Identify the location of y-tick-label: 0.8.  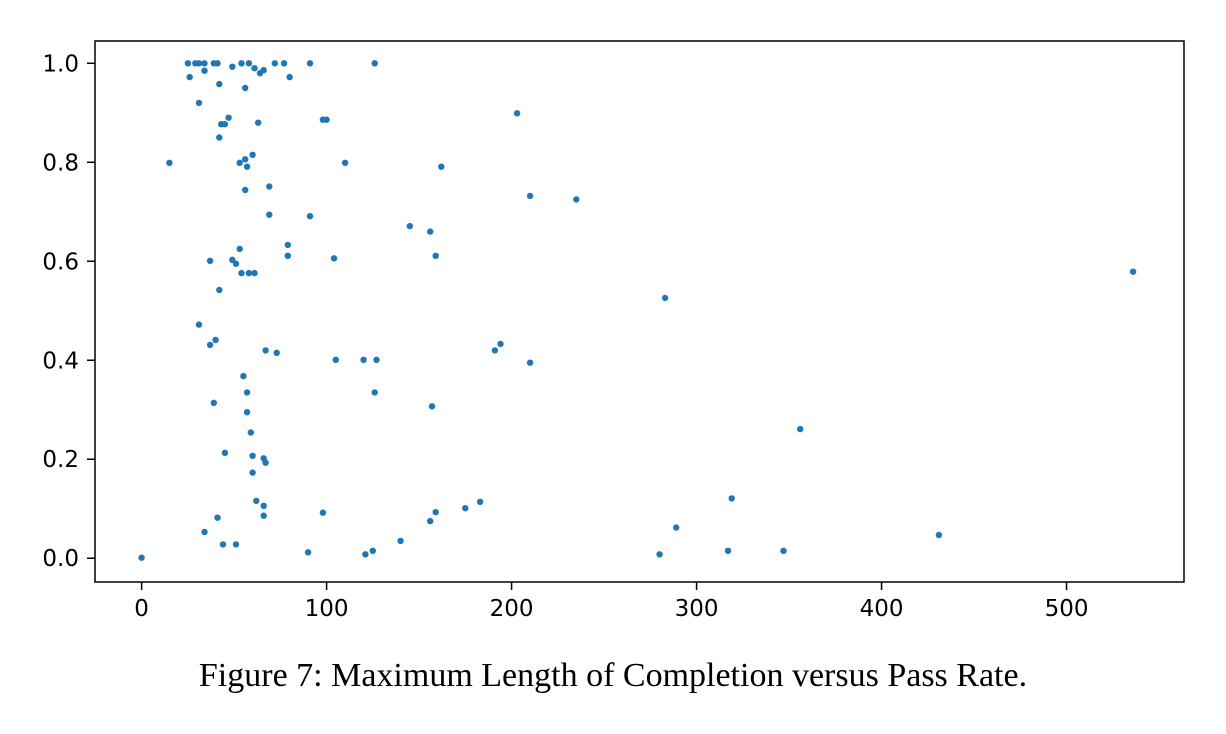
(60, 163).